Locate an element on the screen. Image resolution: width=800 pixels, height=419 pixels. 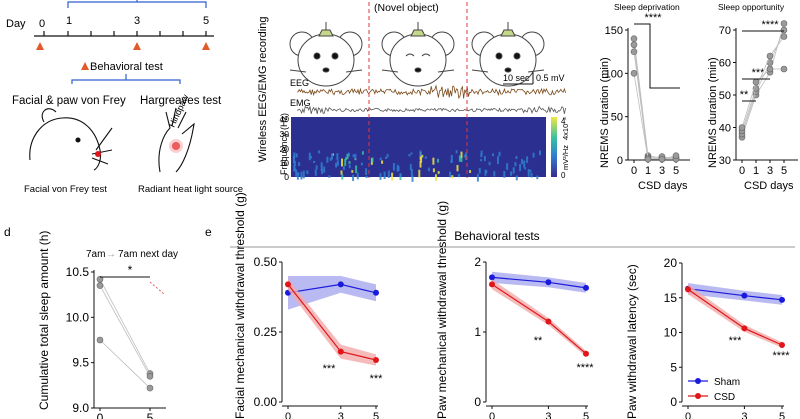
opp-y-tick-label: 30 is located at coordinates (725, 161).